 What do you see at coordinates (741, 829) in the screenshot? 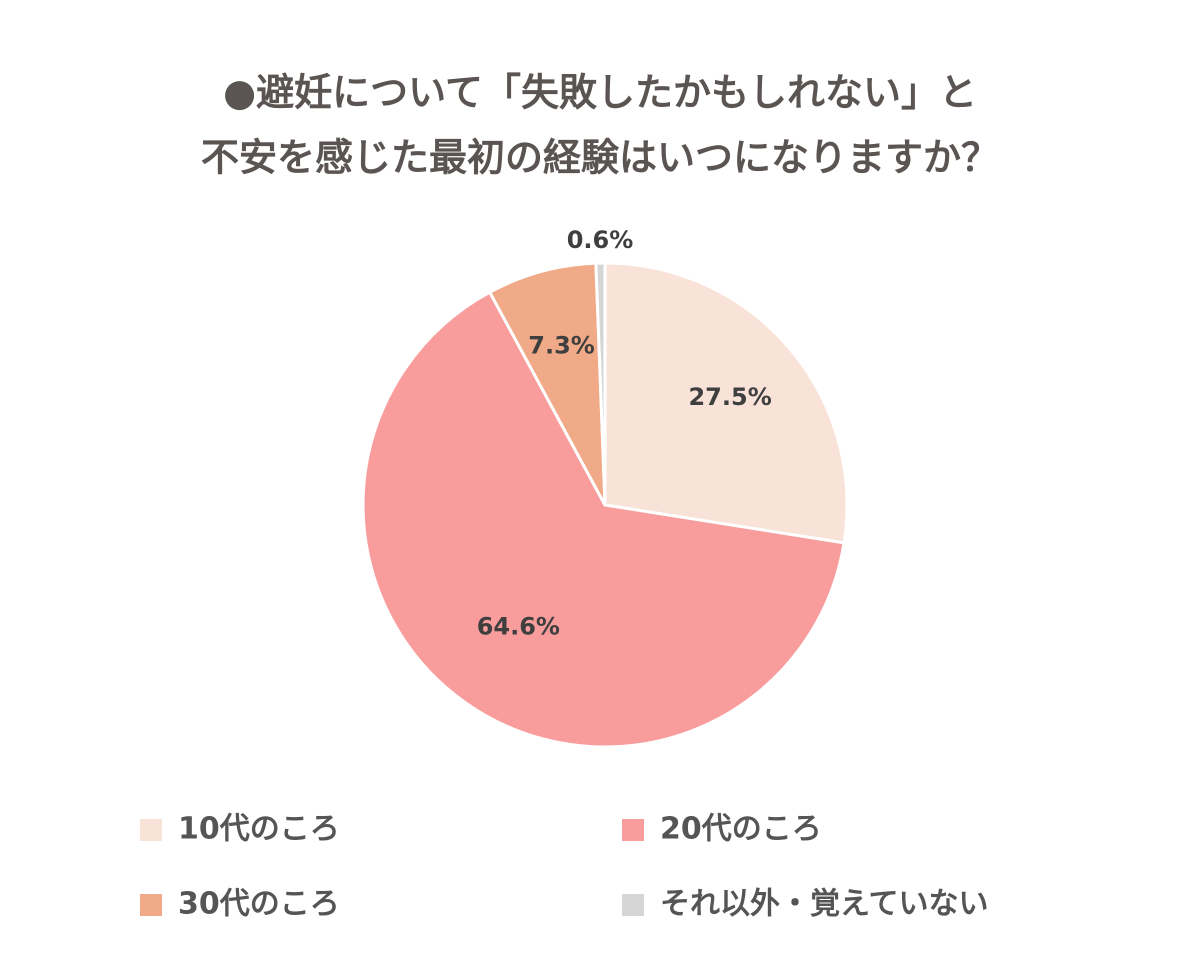
I see `legend-label: 20代のころ` at bounding box center [741, 829].